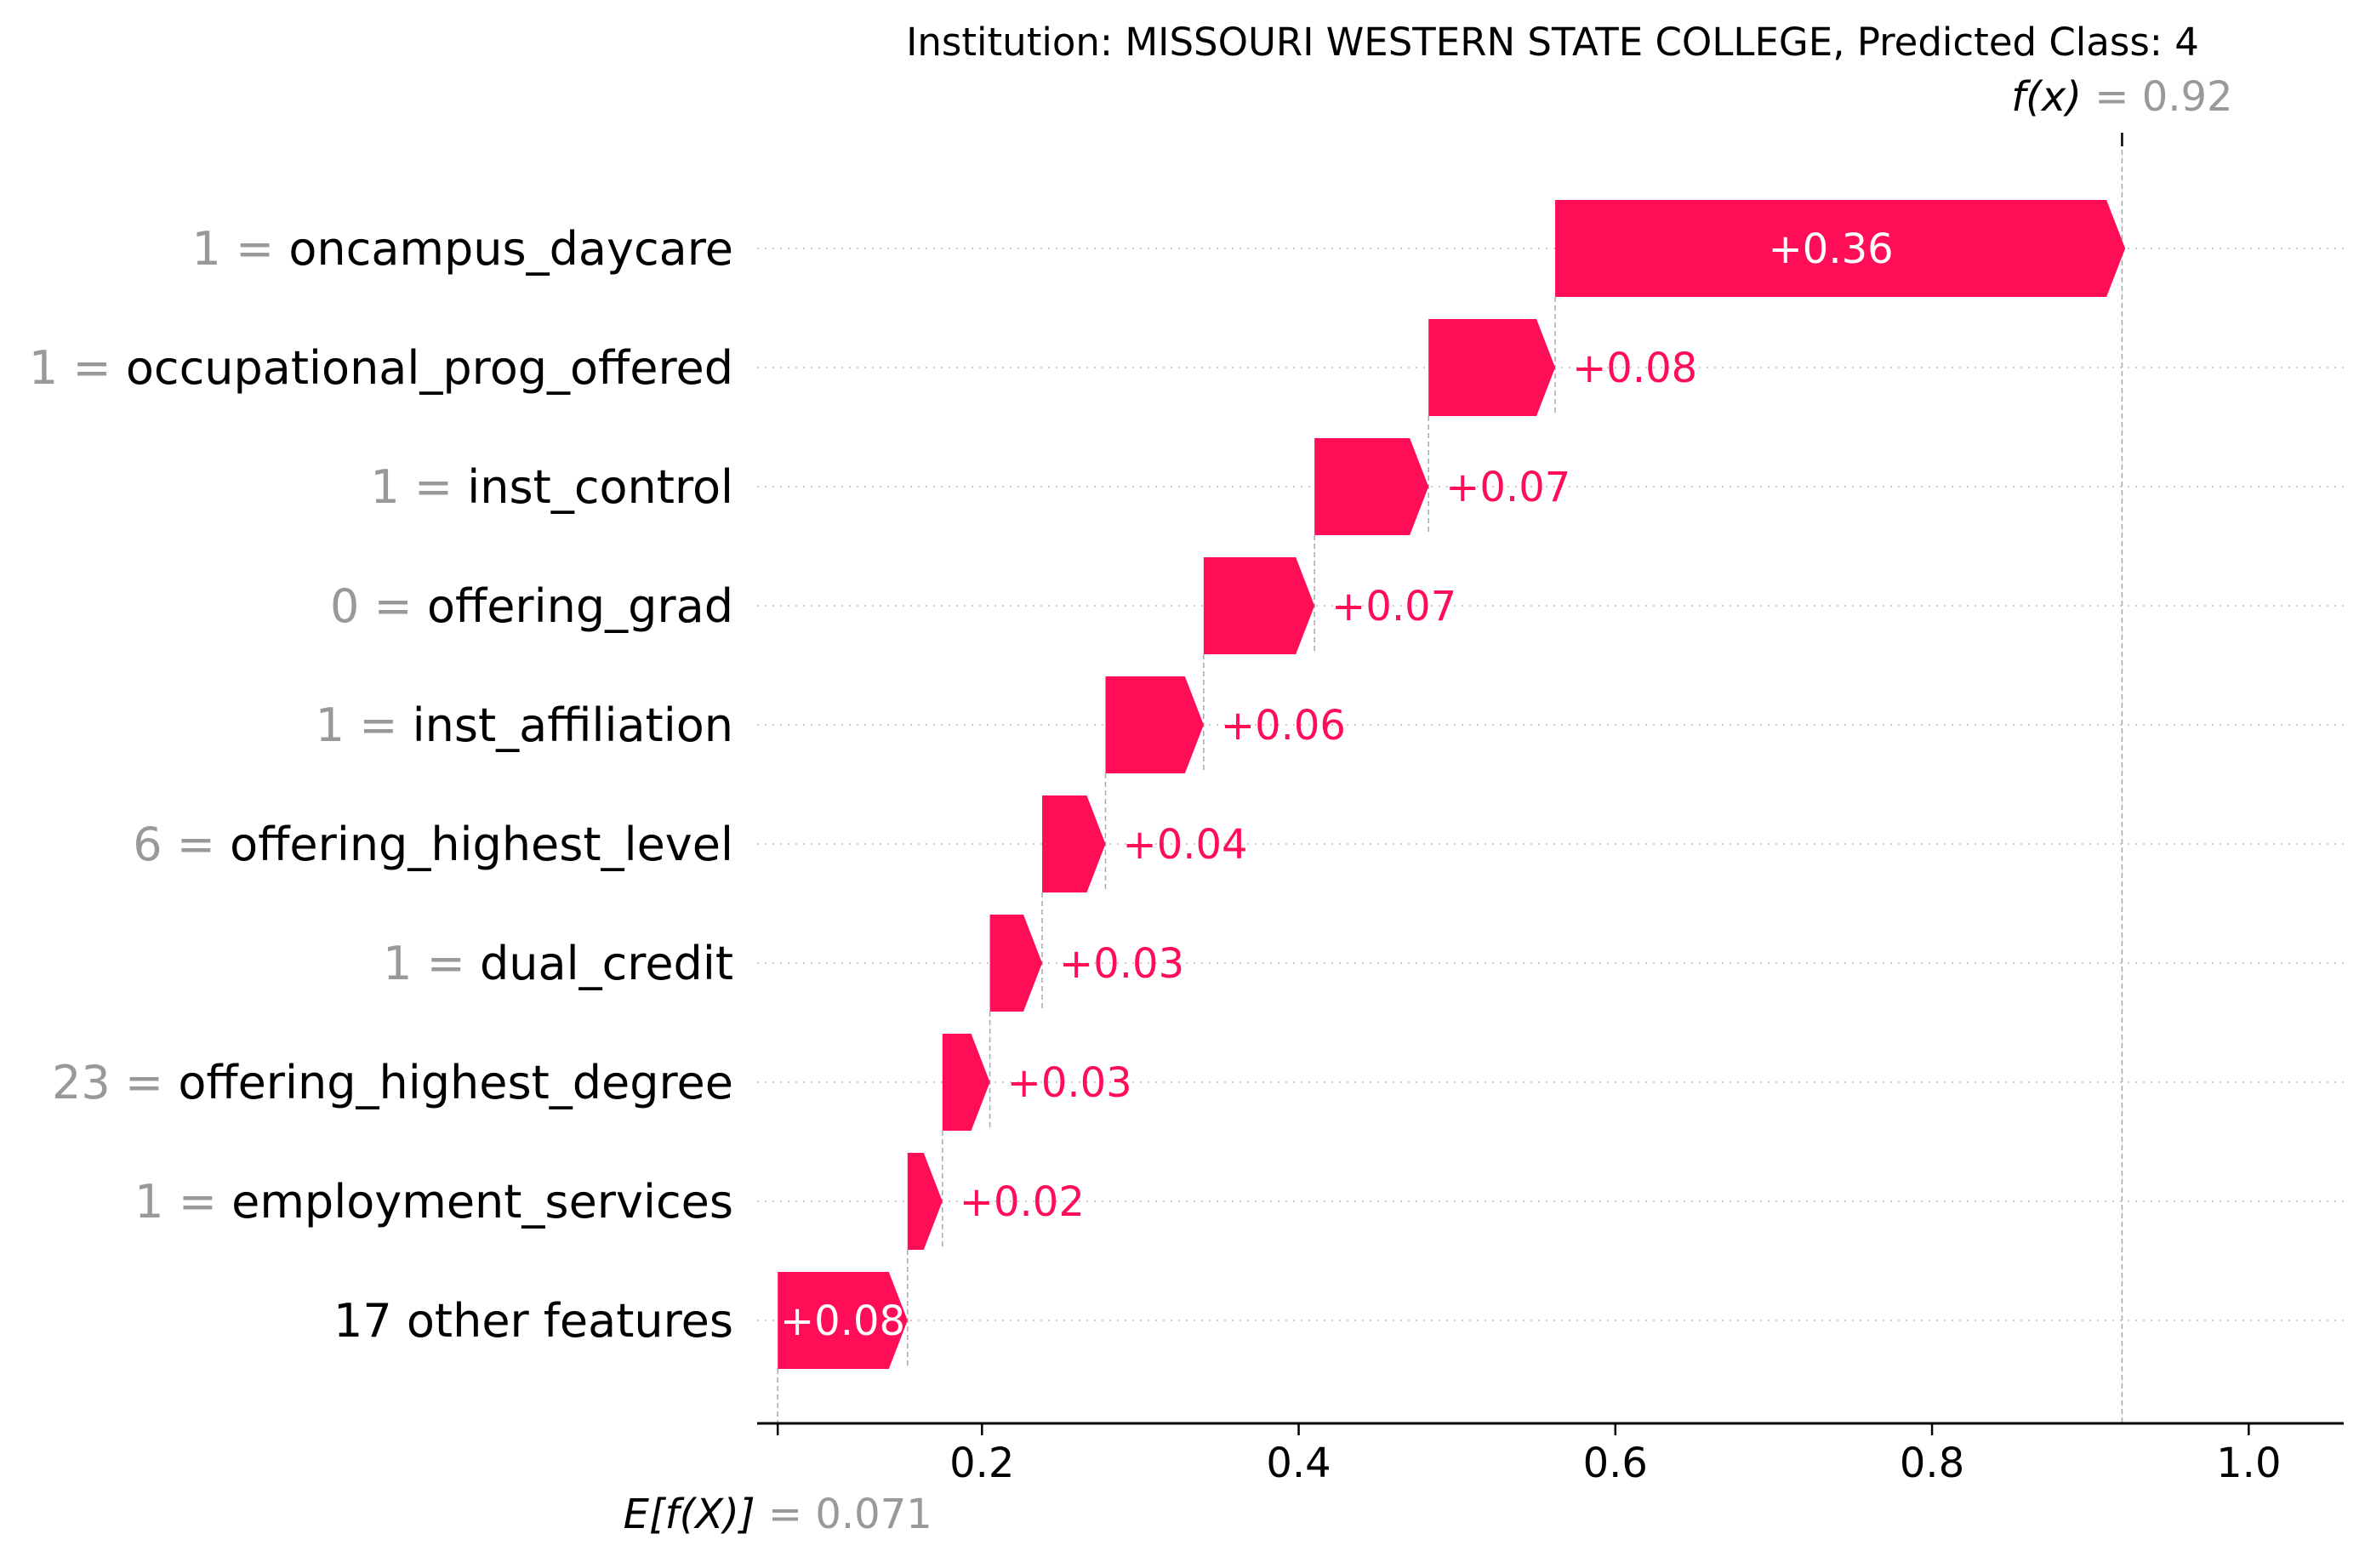 The image size is (2365, 1568). I want to click on x-tick-label: 1.0, so click(2248, 1463).